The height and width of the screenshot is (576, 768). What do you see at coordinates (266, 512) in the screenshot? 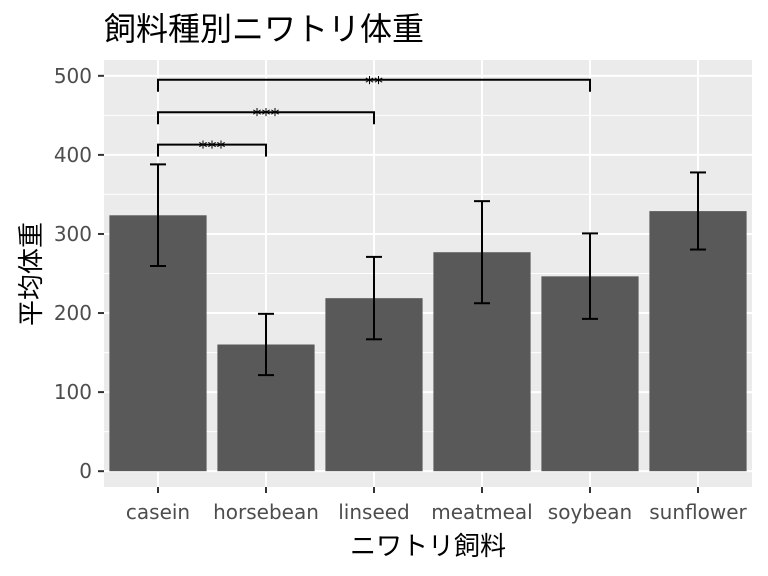
I see `x-tick-label: horsebean` at bounding box center [266, 512].